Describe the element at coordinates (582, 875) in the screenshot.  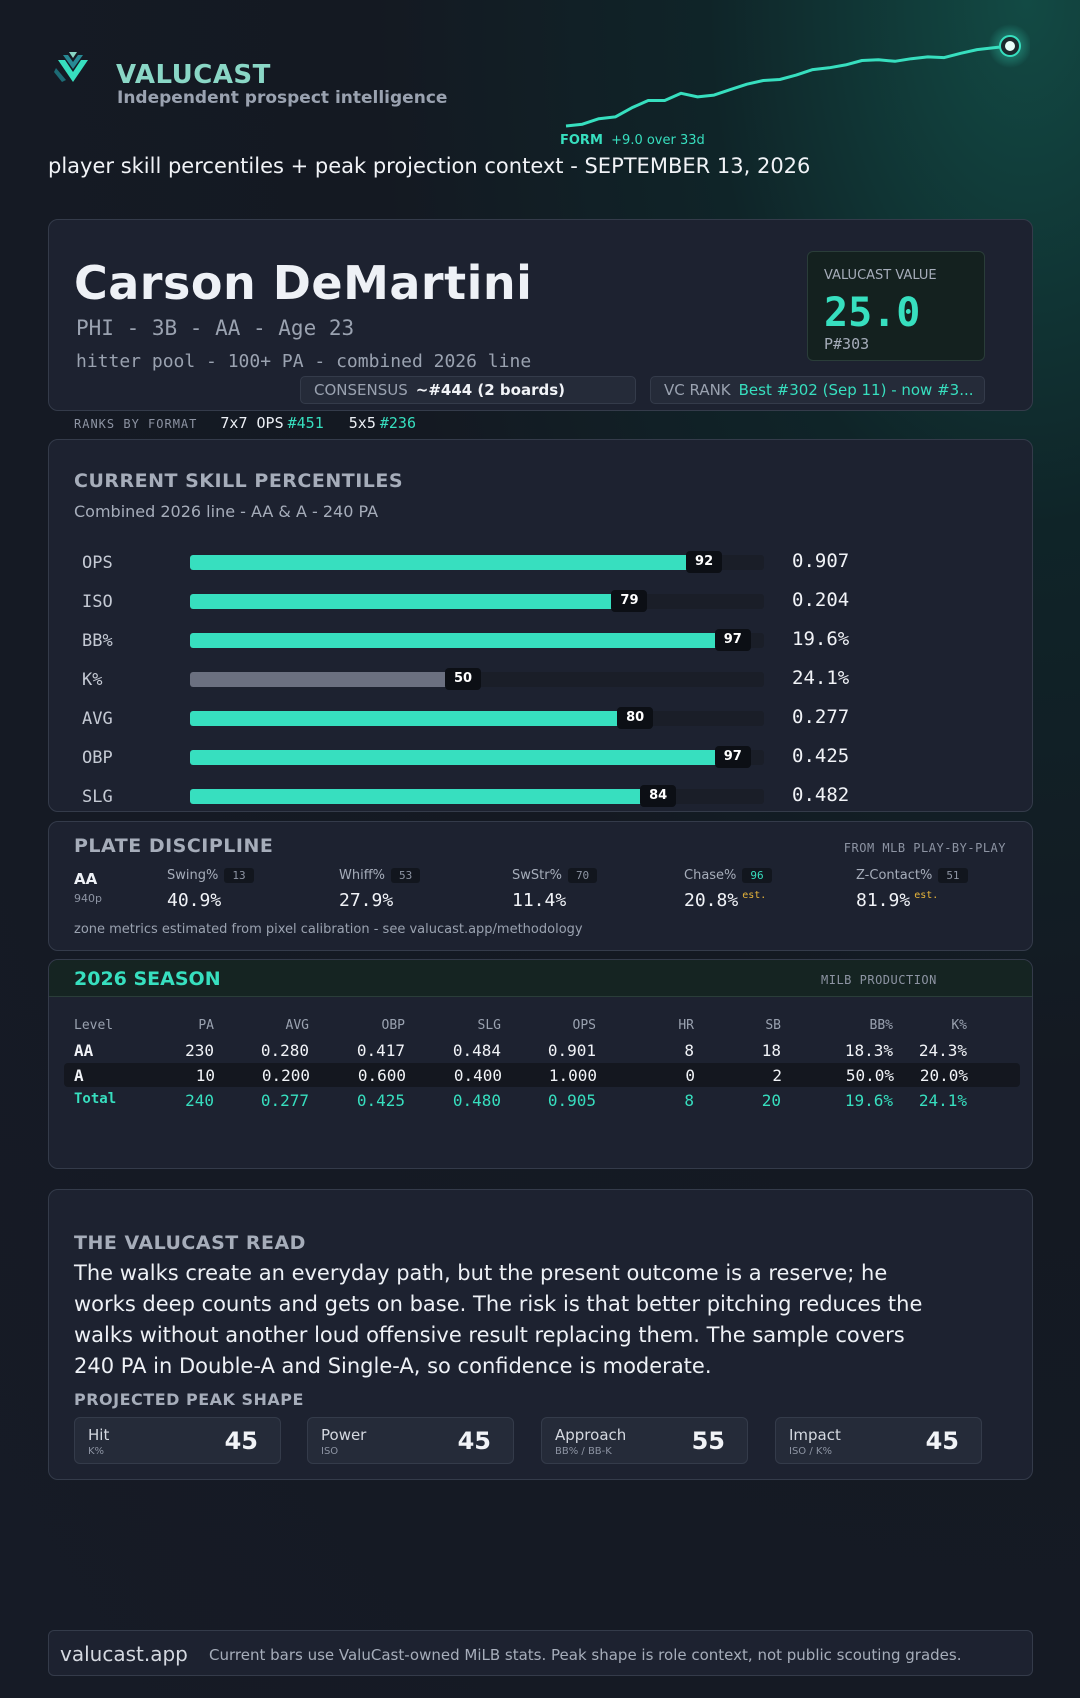
I see `discipline-metric-rank: 70` at that location.